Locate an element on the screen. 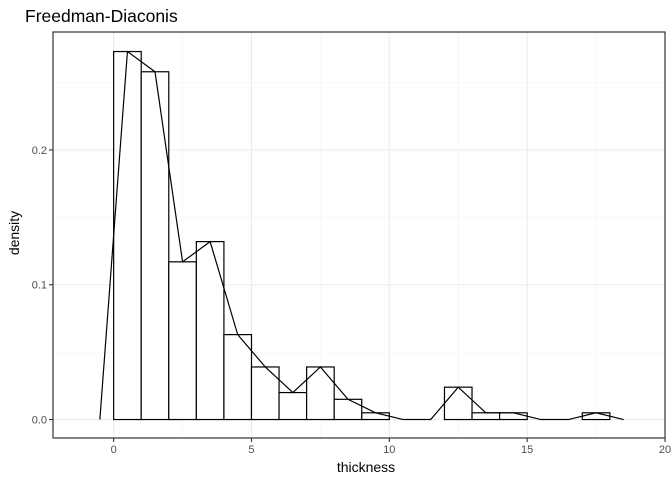 The height and width of the screenshot is (480, 672). y-tick-label: 0.1 is located at coordinates (39, 286).